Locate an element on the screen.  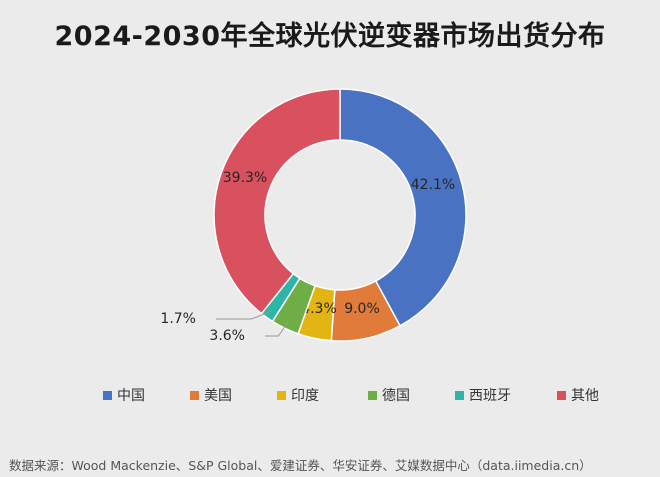
legend: 中国 美国 印度 德国 西班牙 其他 is located at coordinates (330, 396).